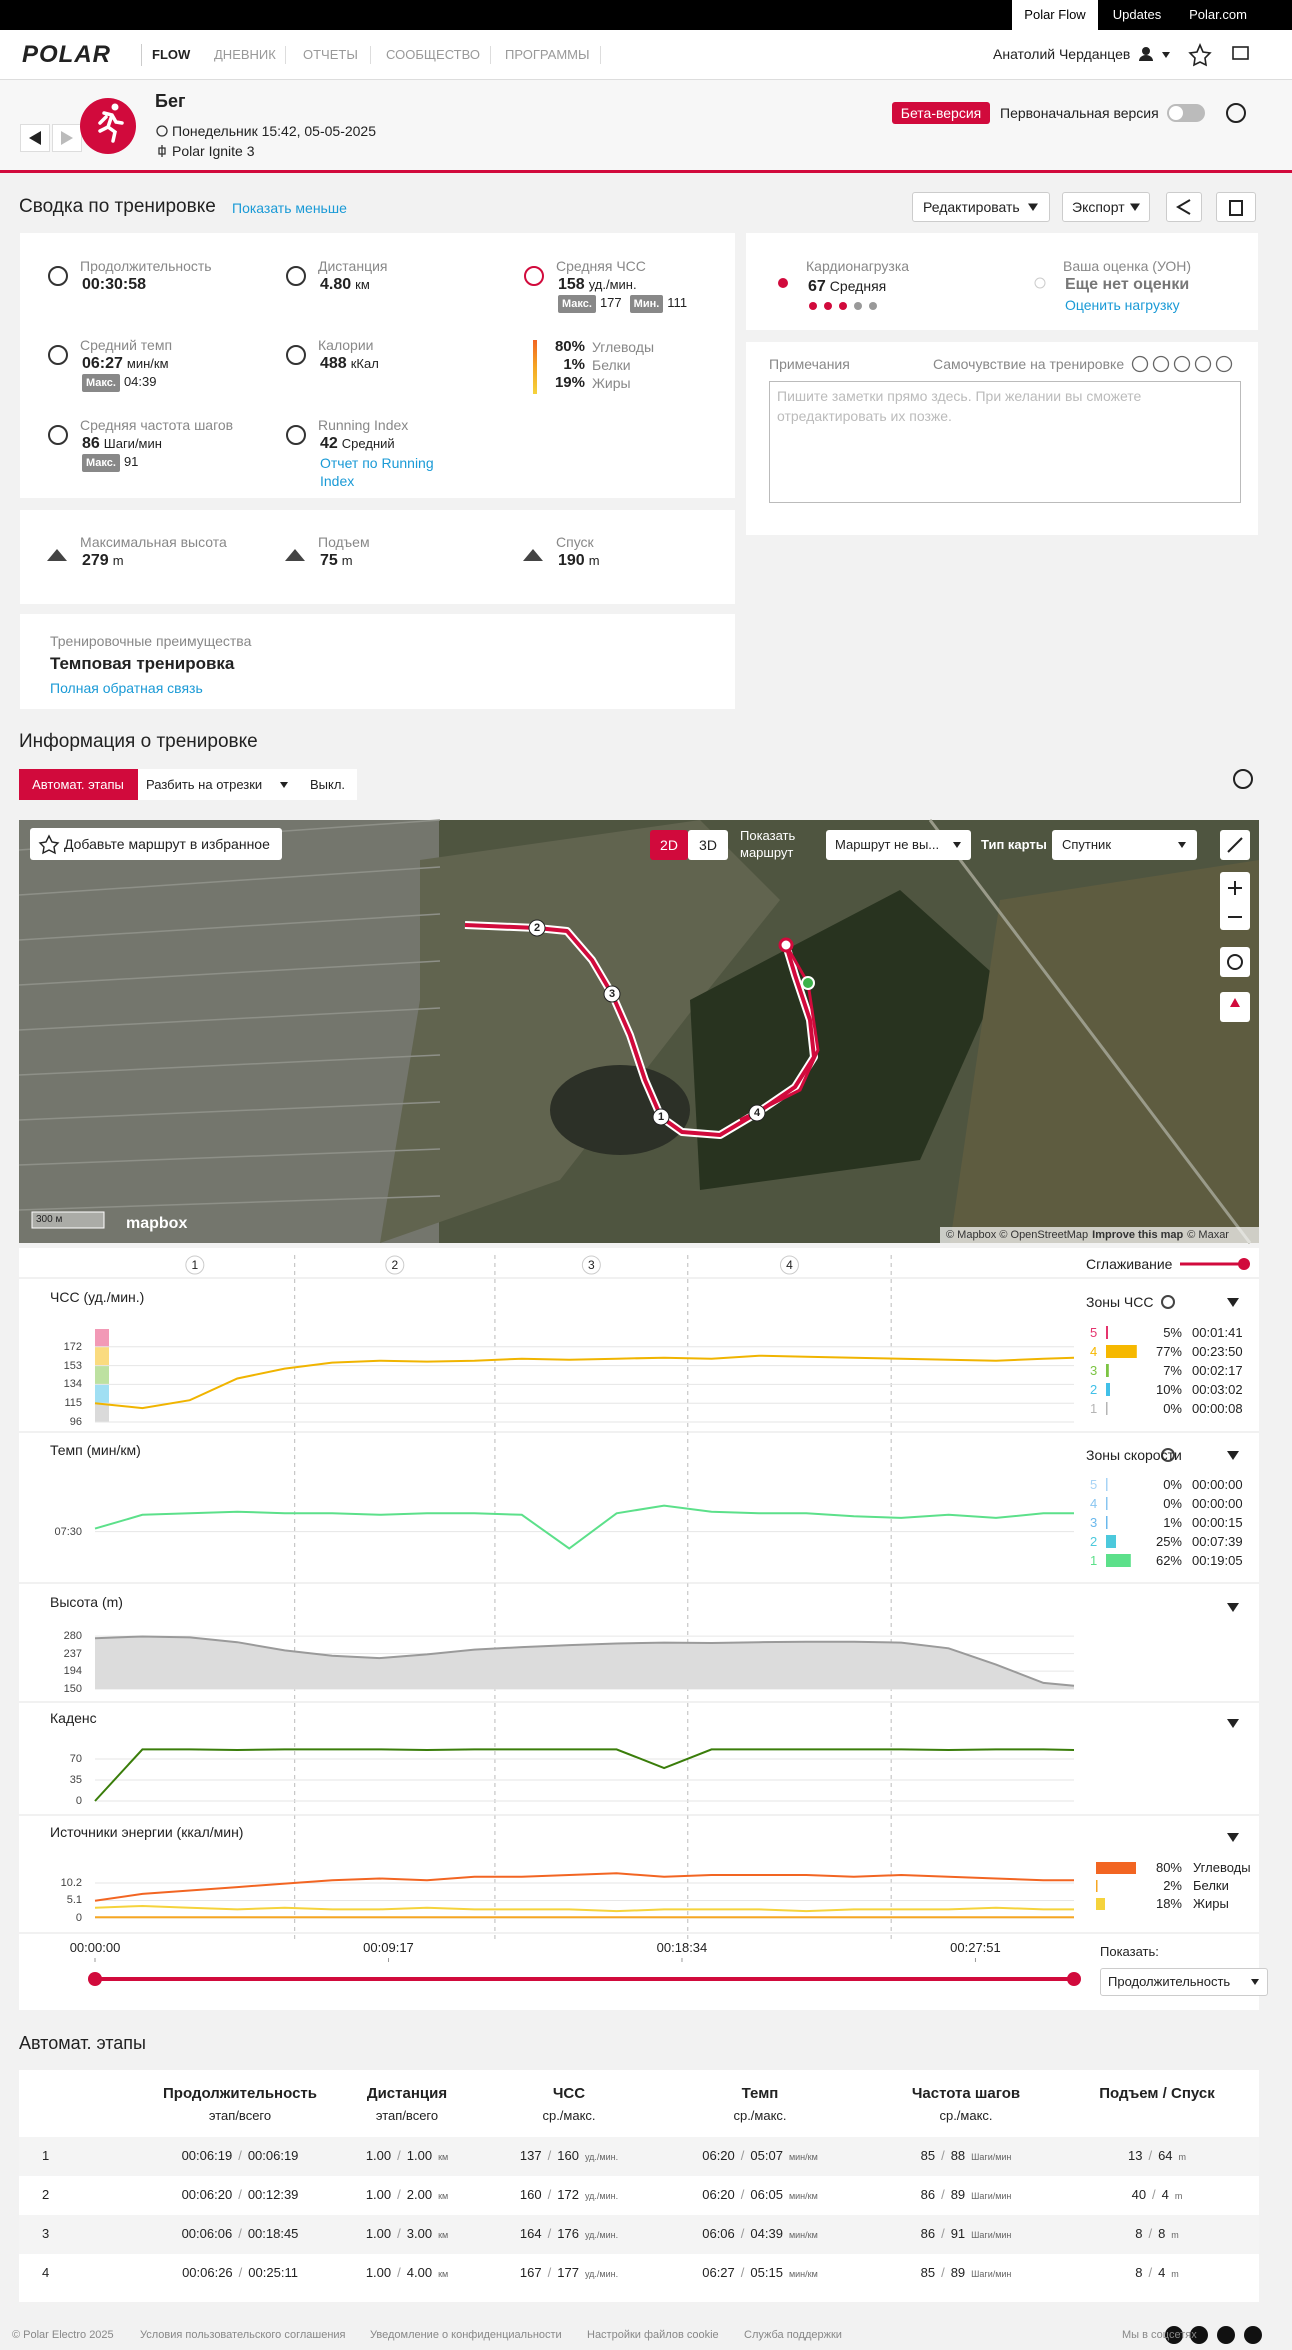 This screenshot has height=2350, width=1292. I want to click on tab-group, so click(247, 784).